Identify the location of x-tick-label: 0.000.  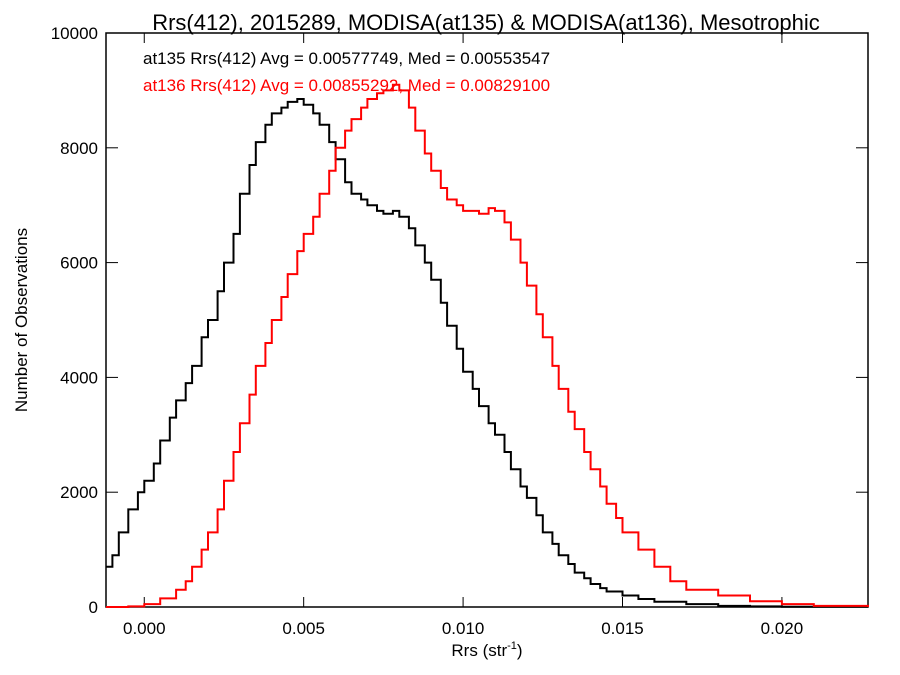
(144, 628).